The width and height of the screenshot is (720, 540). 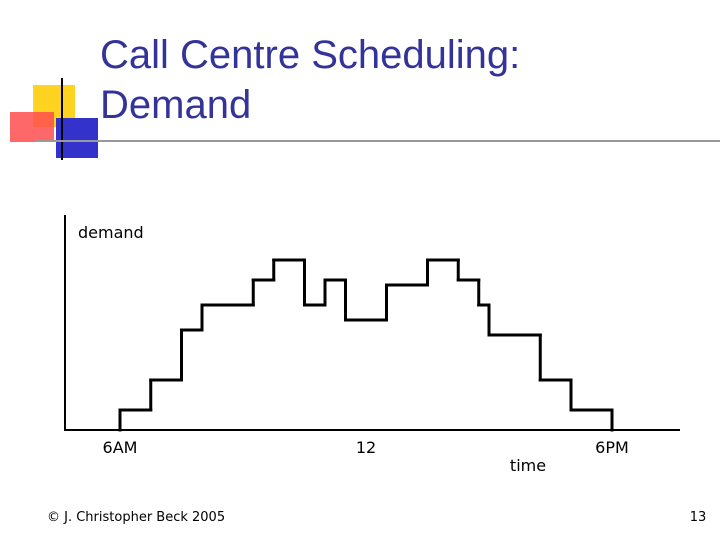 What do you see at coordinates (528, 465) in the screenshot?
I see `x-axis-label: time` at bounding box center [528, 465].